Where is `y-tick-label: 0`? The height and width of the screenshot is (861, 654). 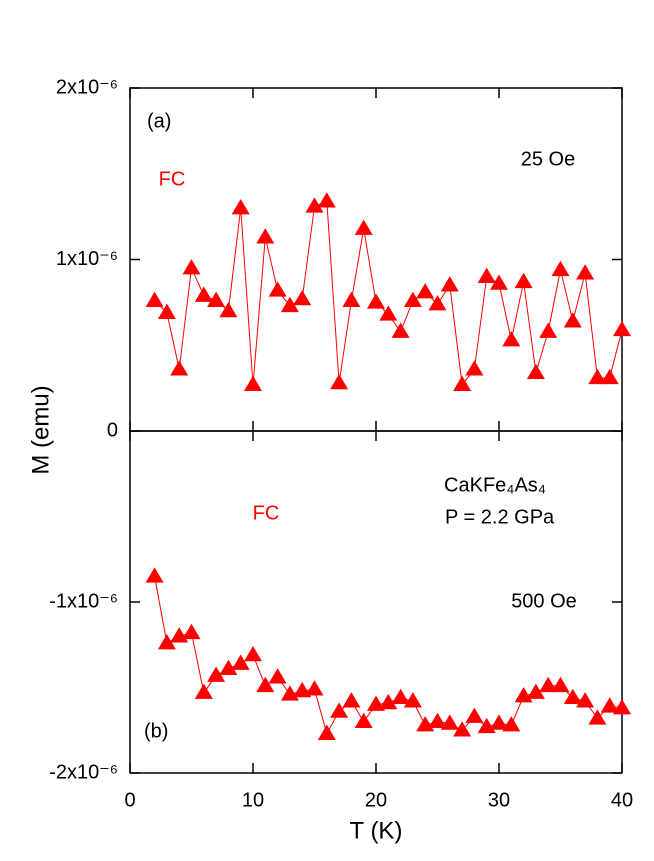
y-tick-label: 0 is located at coordinates (112, 430).